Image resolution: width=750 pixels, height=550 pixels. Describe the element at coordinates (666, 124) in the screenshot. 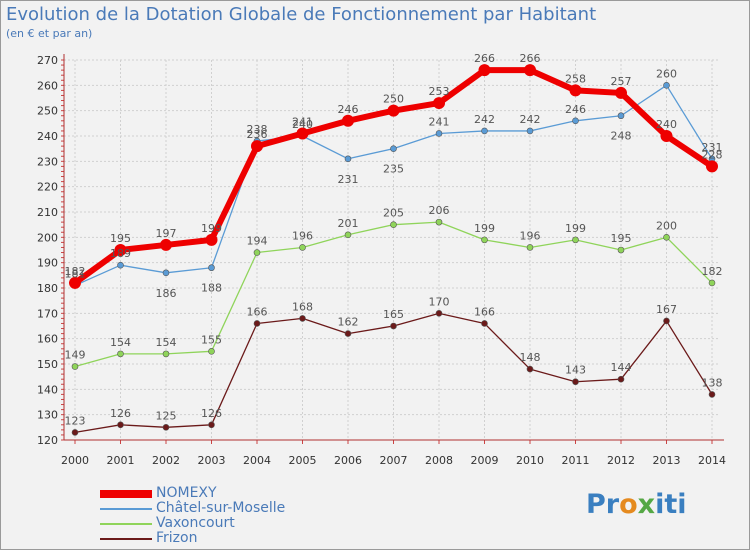

I see `data-label-nomexy: 240` at that location.